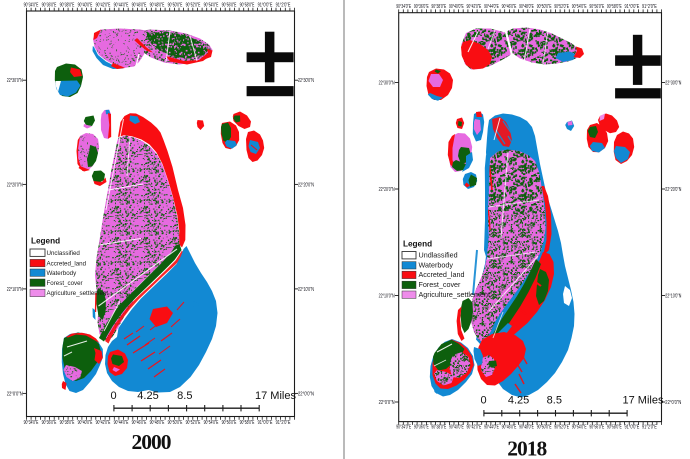 Image resolution: width=690 pixels, height=459 pixels. I want to click on svg-text: Unclassified, so click(64, 253).